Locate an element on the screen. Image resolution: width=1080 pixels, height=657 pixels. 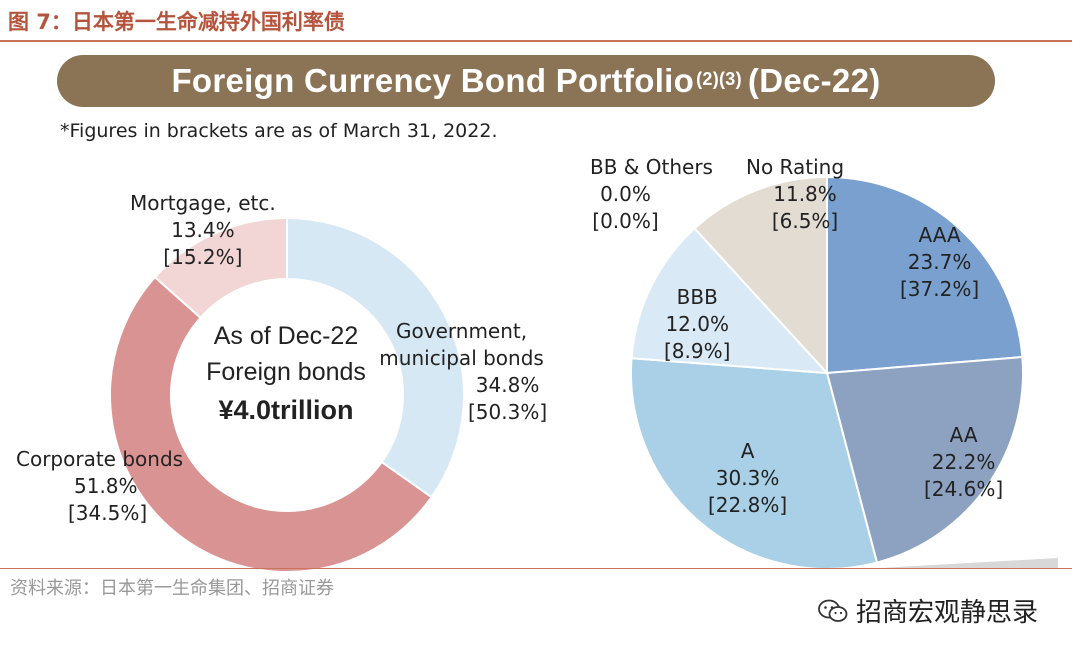
pie-label-a: A 30.3% [22.8%] is located at coordinates (747, 478).